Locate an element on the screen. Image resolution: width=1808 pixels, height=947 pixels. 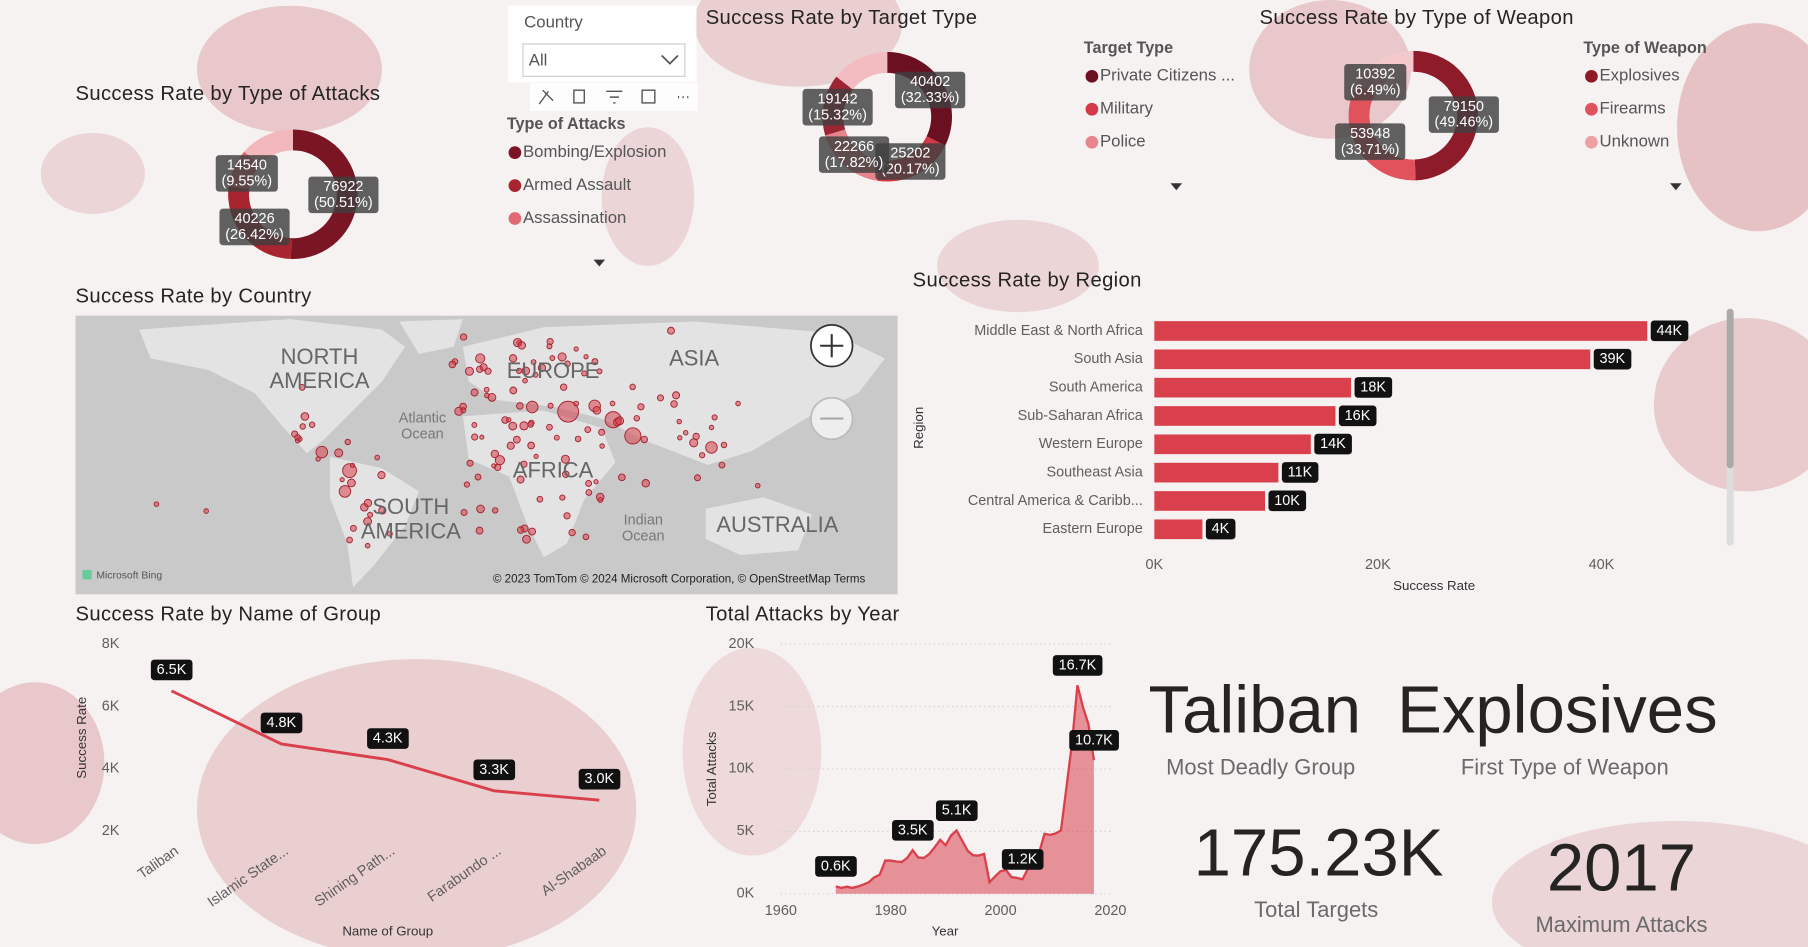
chart-title: Success Rate by Type of Attacks is located at coordinates (228, 94).